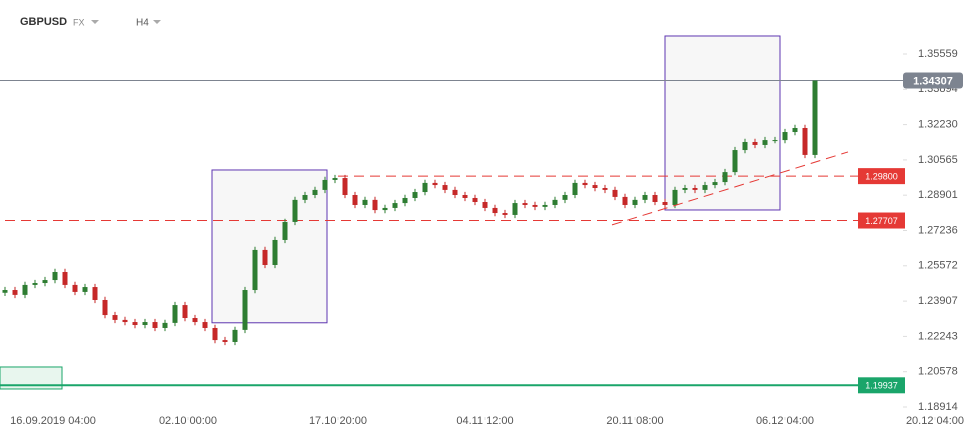 This screenshot has height=437, width=974. Describe the element at coordinates (881, 386) in the screenshot. I see `price-label: 1.19937` at that location.